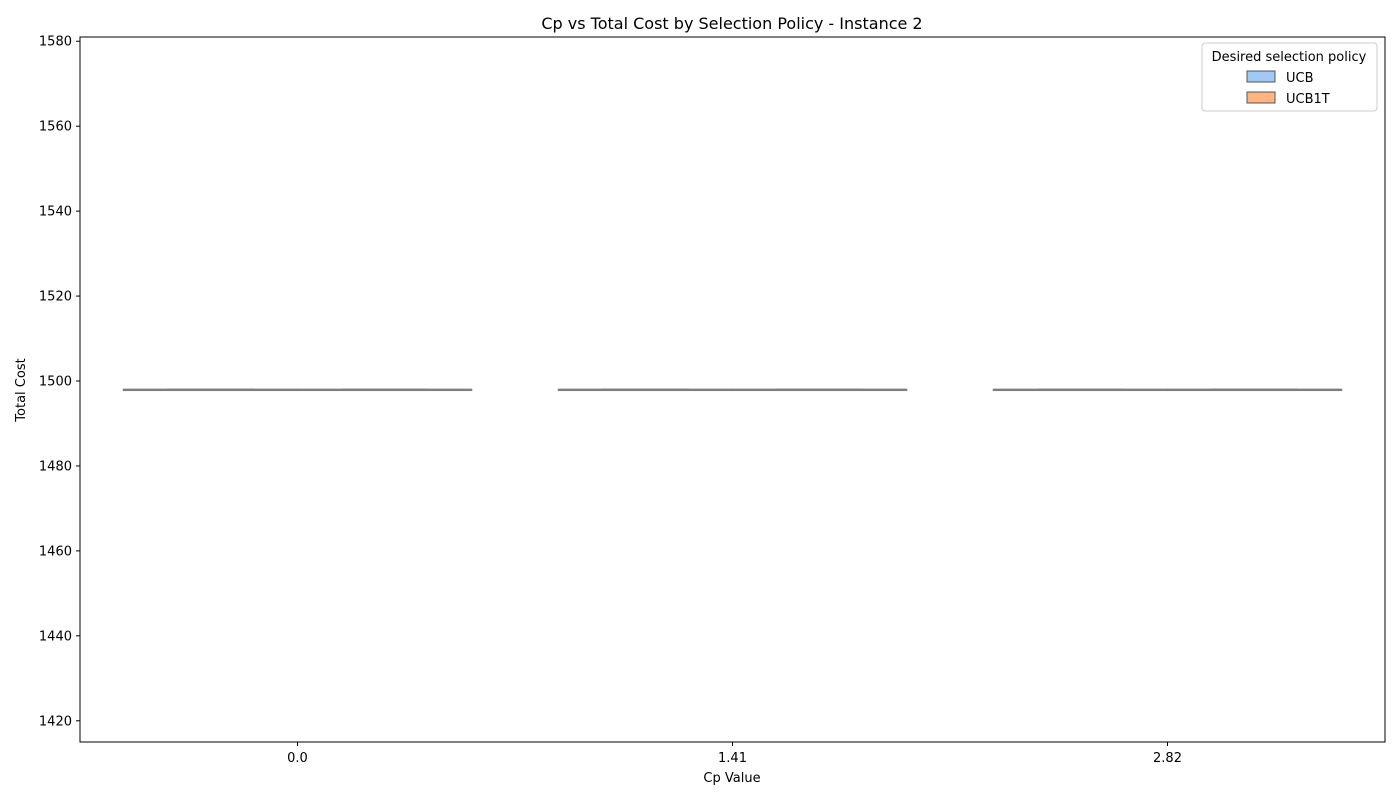 The height and width of the screenshot is (804, 1400). I want to click on x-axis-label: Cp Value, so click(731, 778).